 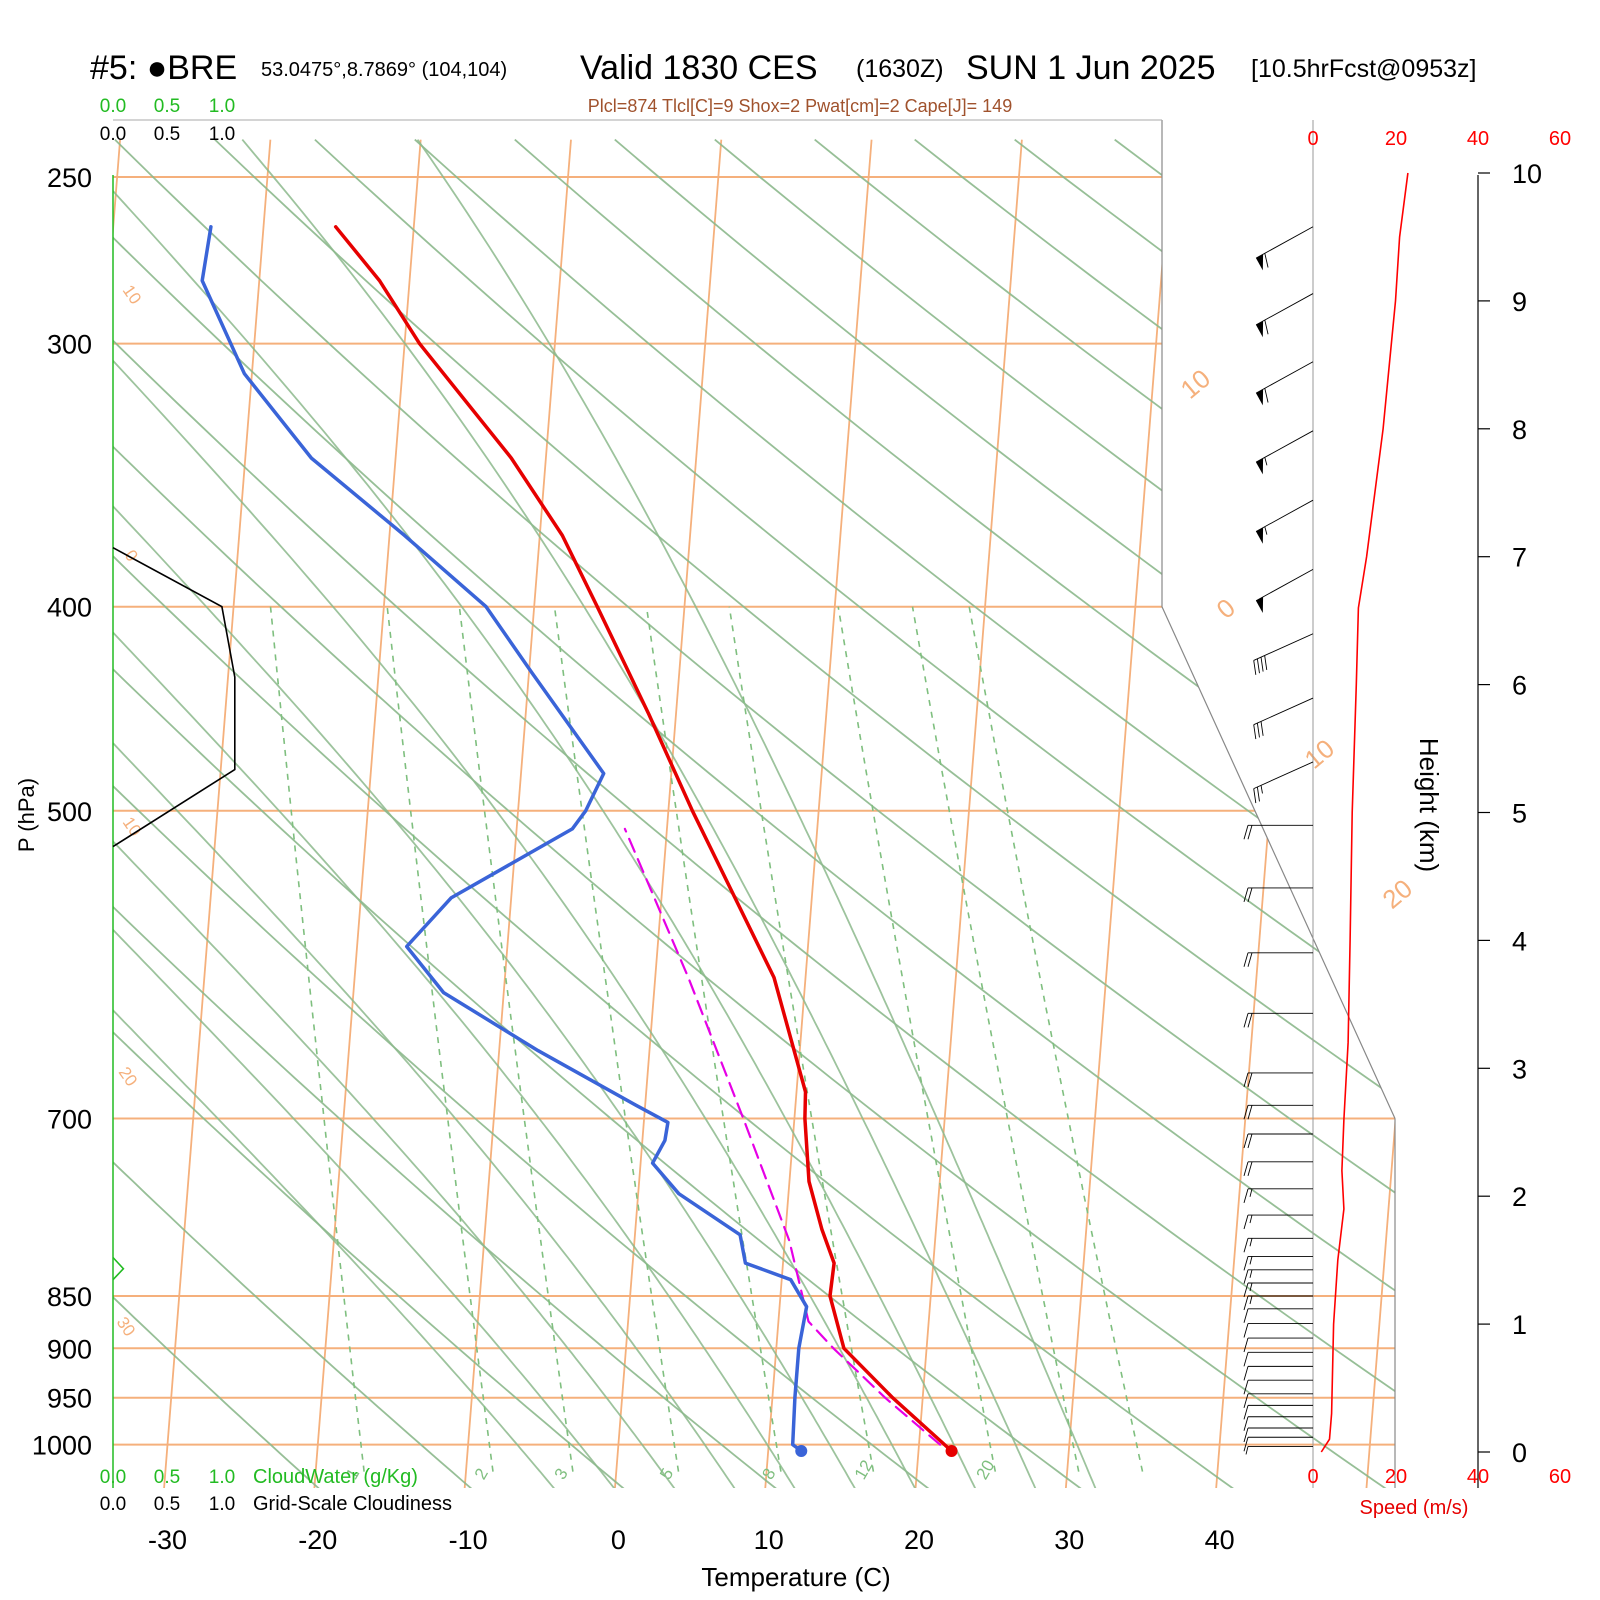 What do you see at coordinates (769, 1540) in the screenshot?
I see `temperature-tick-label: 10` at bounding box center [769, 1540].